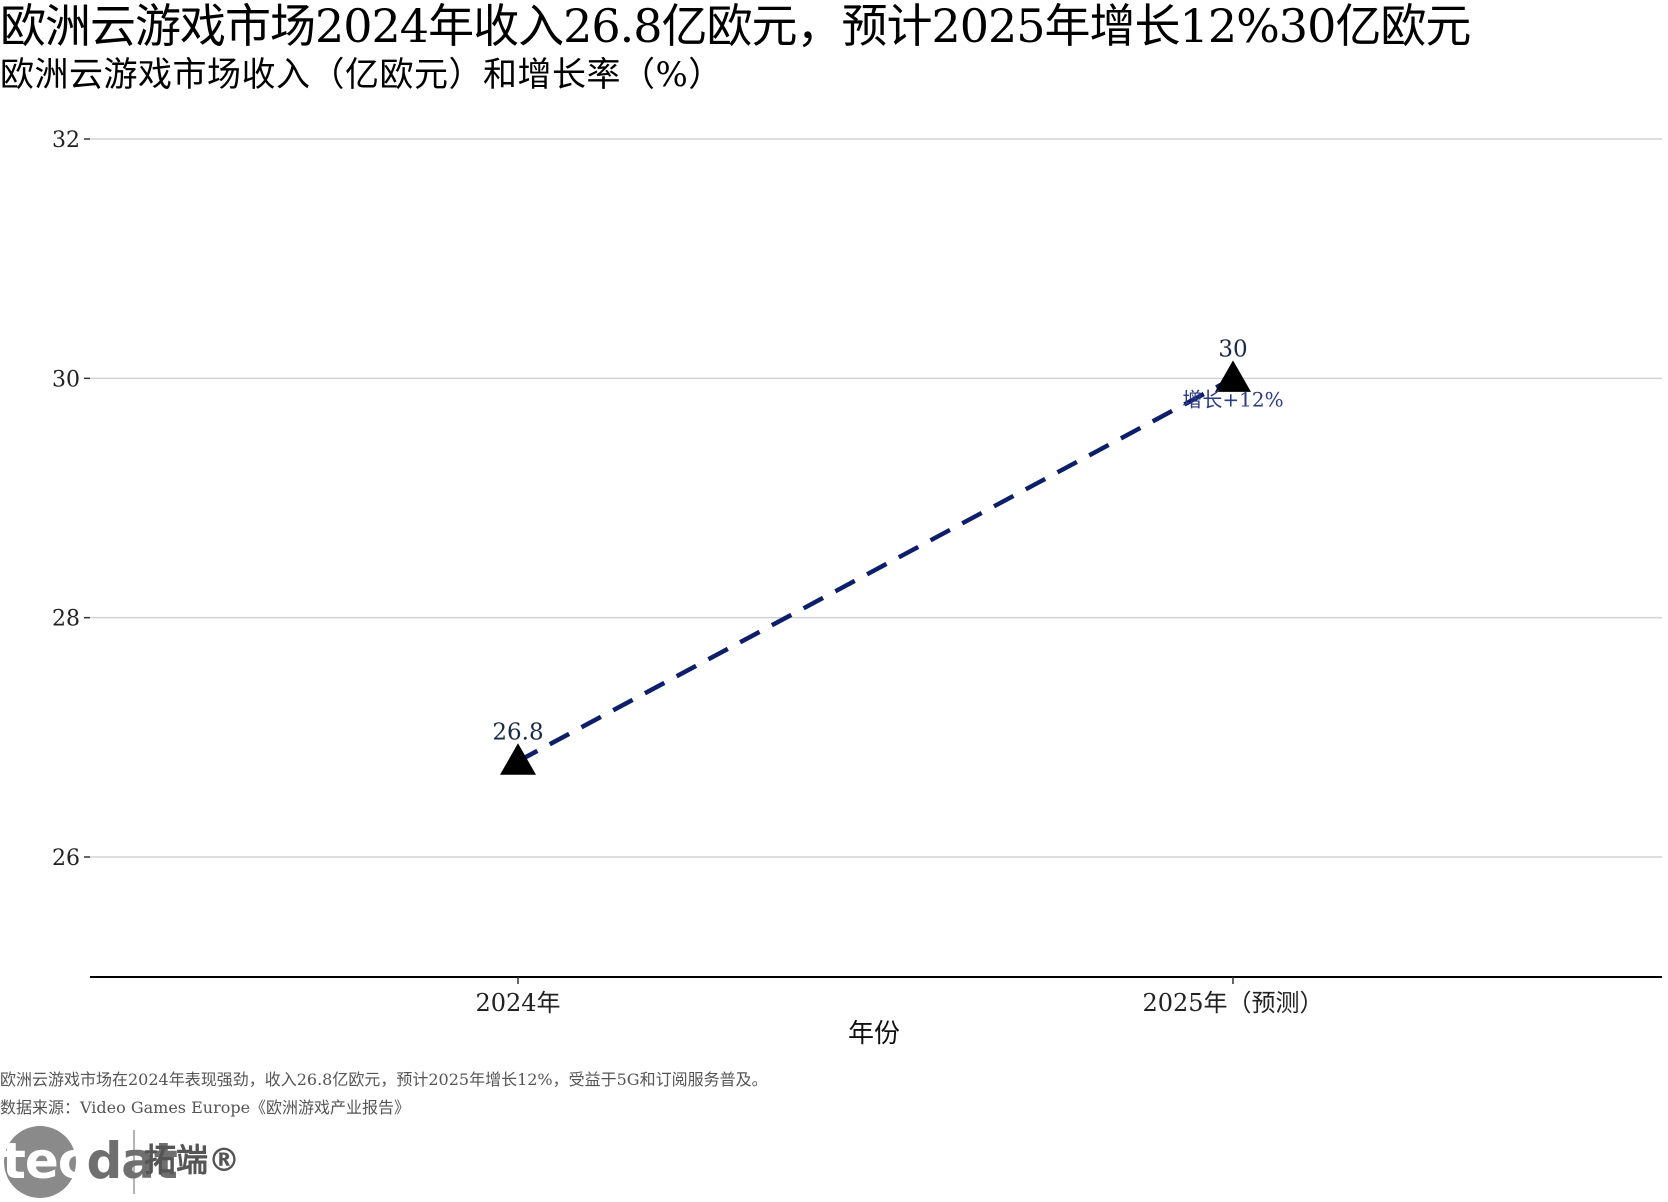  What do you see at coordinates (735, 26) in the screenshot?
I see `chart-title: 欧洲云游戏市场2024年收入26.8亿欧元，预计2025年增长12%30亿欧元` at bounding box center [735, 26].